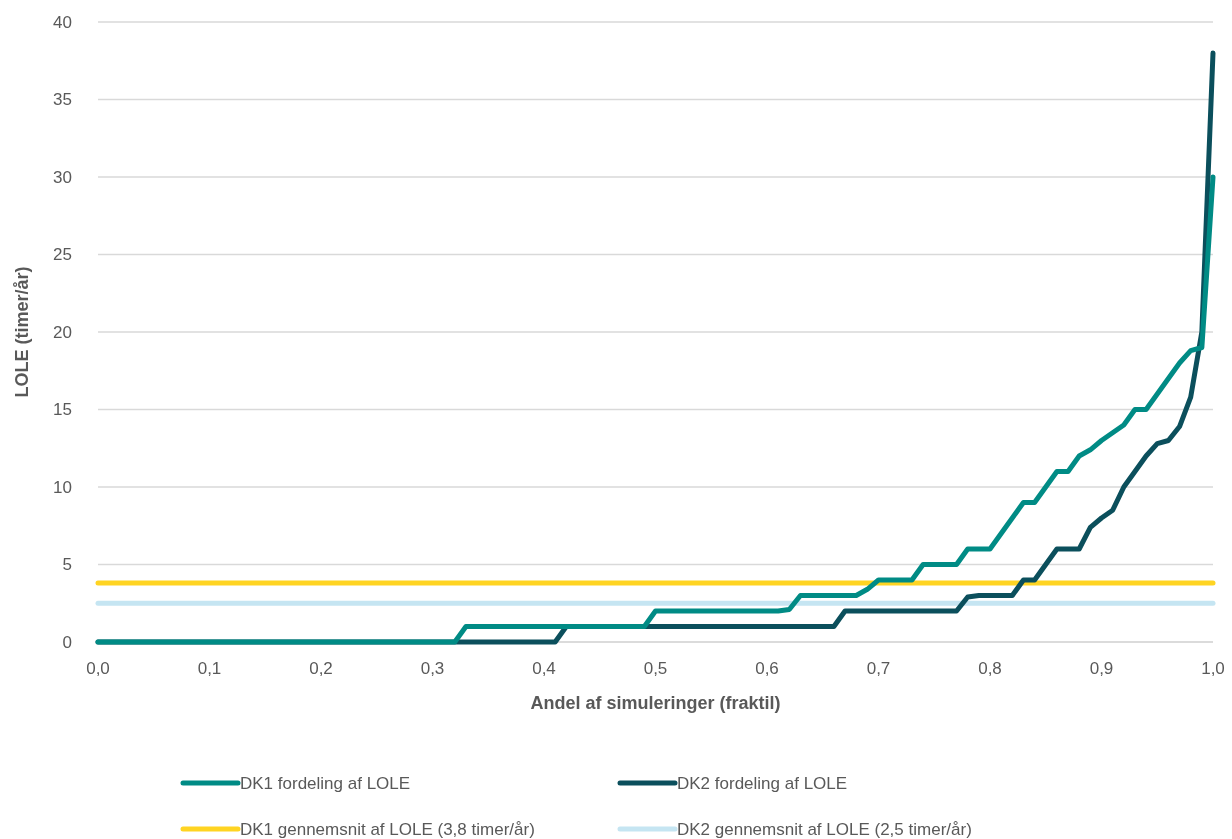  Describe the element at coordinates (762, 783) in the screenshot. I see `legend-label: DK2 fordeling af LOLE` at that location.